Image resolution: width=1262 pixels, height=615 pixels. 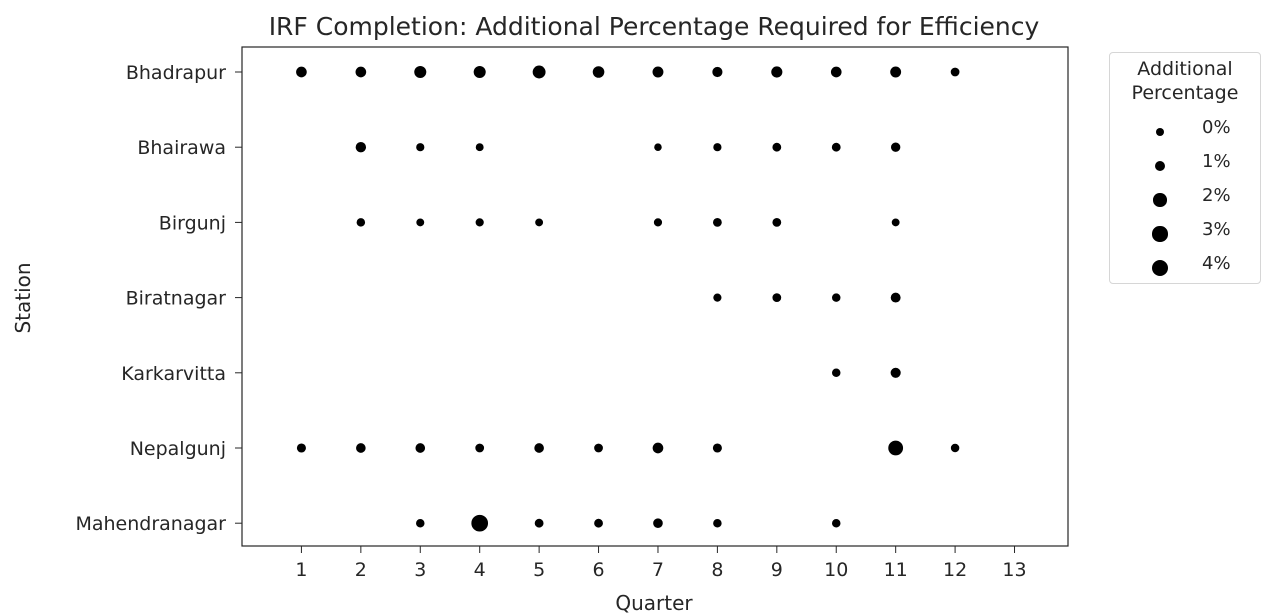 What do you see at coordinates (955, 570) in the screenshot?
I see `x-tick-label: 12` at bounding box center [955, 570].